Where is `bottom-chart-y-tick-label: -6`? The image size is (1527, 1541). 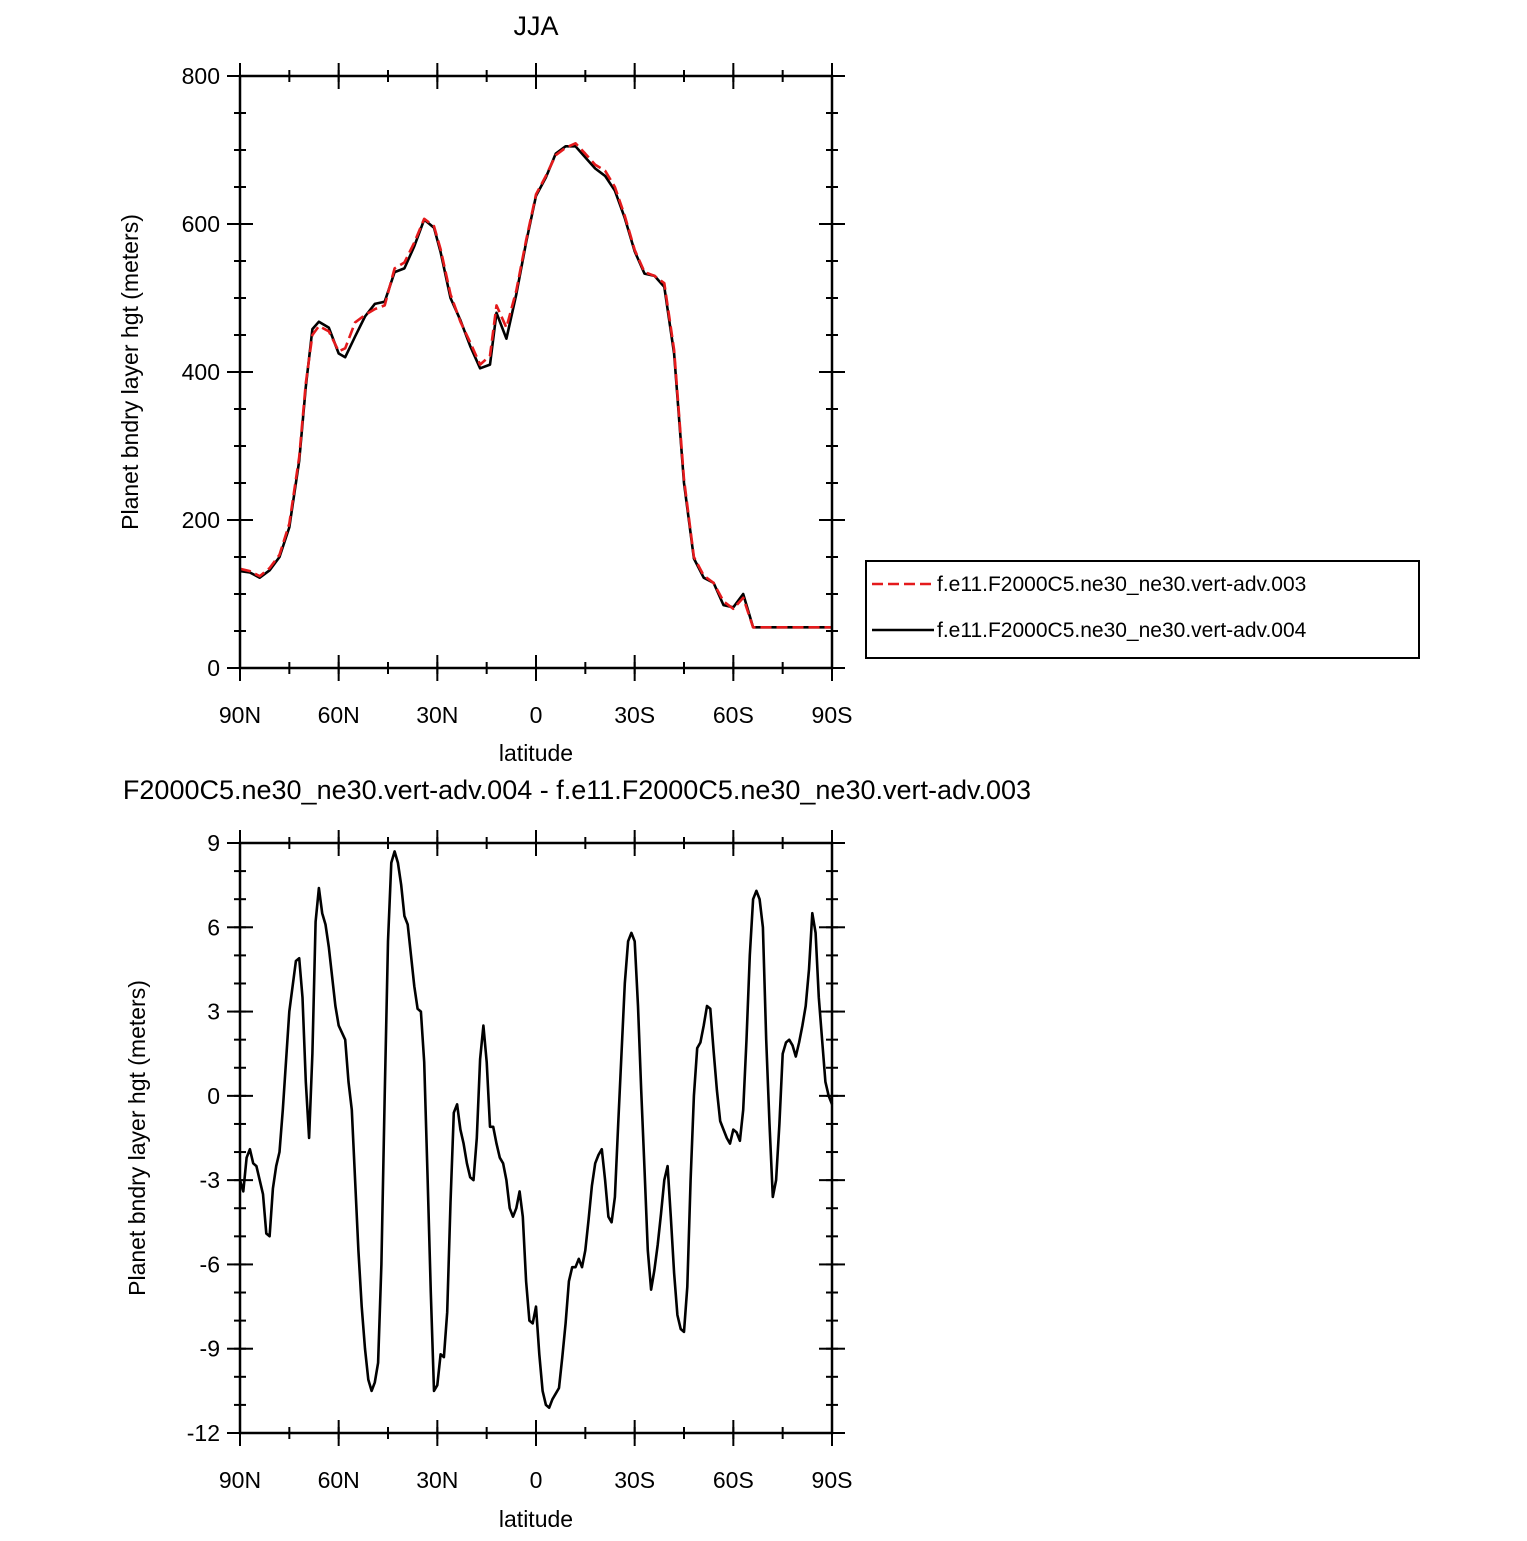 bottom-chart-y-tick-label: -6 is located at coordinates (210, 1264).